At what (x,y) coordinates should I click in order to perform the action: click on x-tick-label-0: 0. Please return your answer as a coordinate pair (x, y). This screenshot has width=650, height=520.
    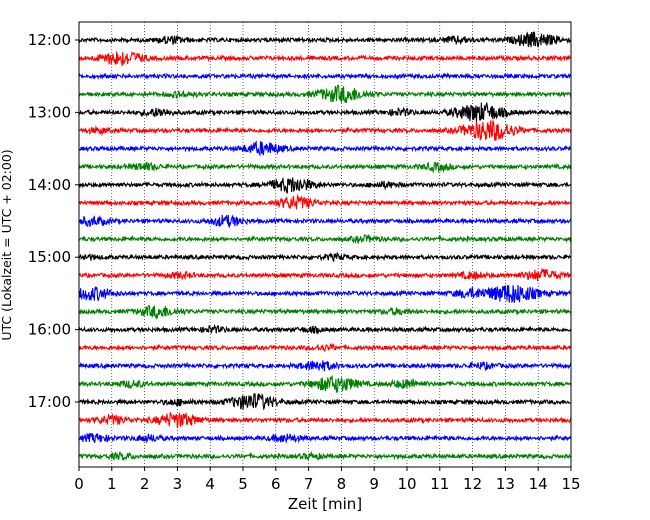
    Looking at the image, I should click on (79, 484).